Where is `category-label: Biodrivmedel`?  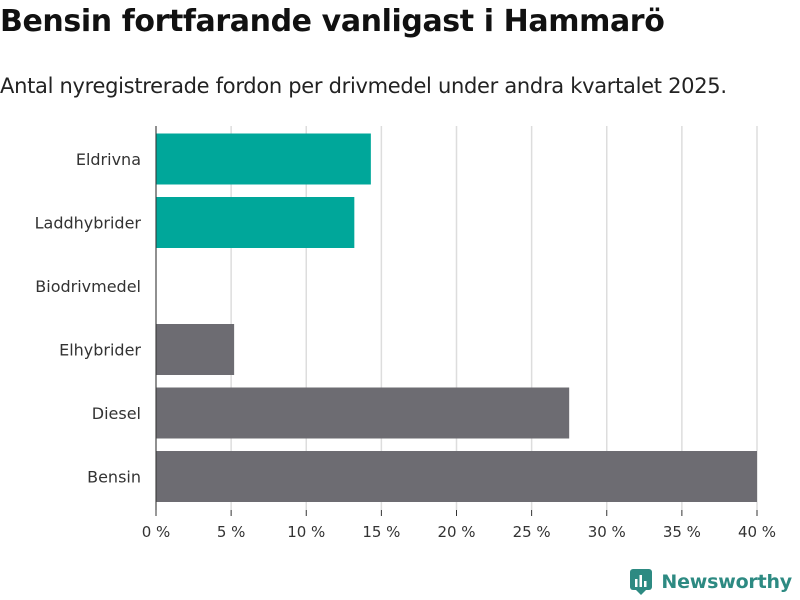 category-label: Biodrivmedel is located at coordinates (88, 286).